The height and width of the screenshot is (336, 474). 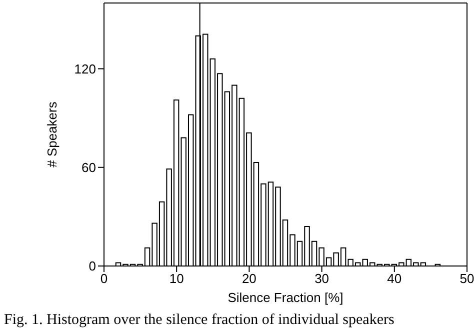 What do you see at coordinates (249, 278) in the screenshot?
I see `x-tick-label: 20` at bounding box center [249, 278].